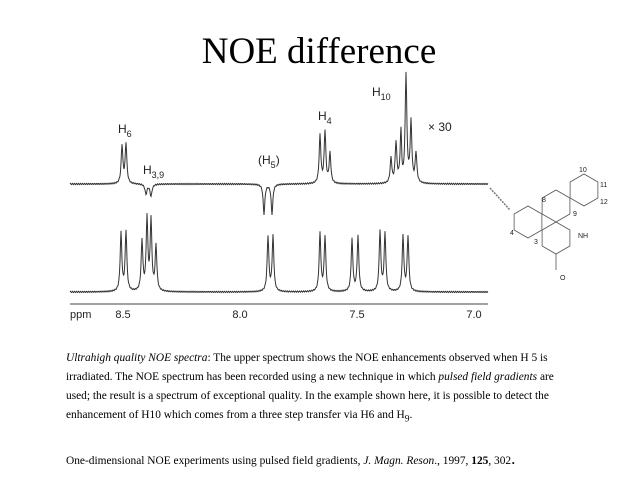 The height and width of the screenshot is (479, 638). Describe the element at coordinates (513, 458) in the screenshot. I see `reference-run: .` at that location.